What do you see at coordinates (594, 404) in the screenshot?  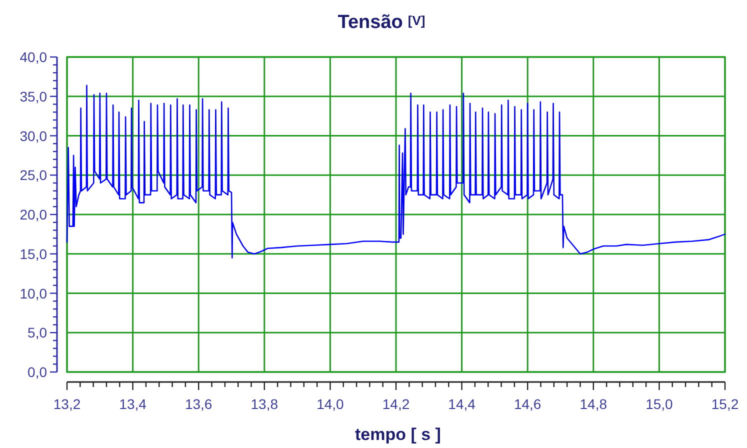 I see `x-tick-label: 14,8` at bounding box center [594, 404].